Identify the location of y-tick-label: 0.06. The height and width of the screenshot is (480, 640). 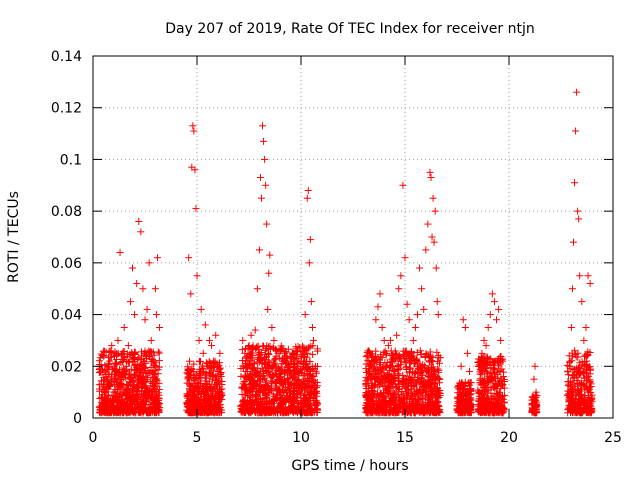
(66, 264).